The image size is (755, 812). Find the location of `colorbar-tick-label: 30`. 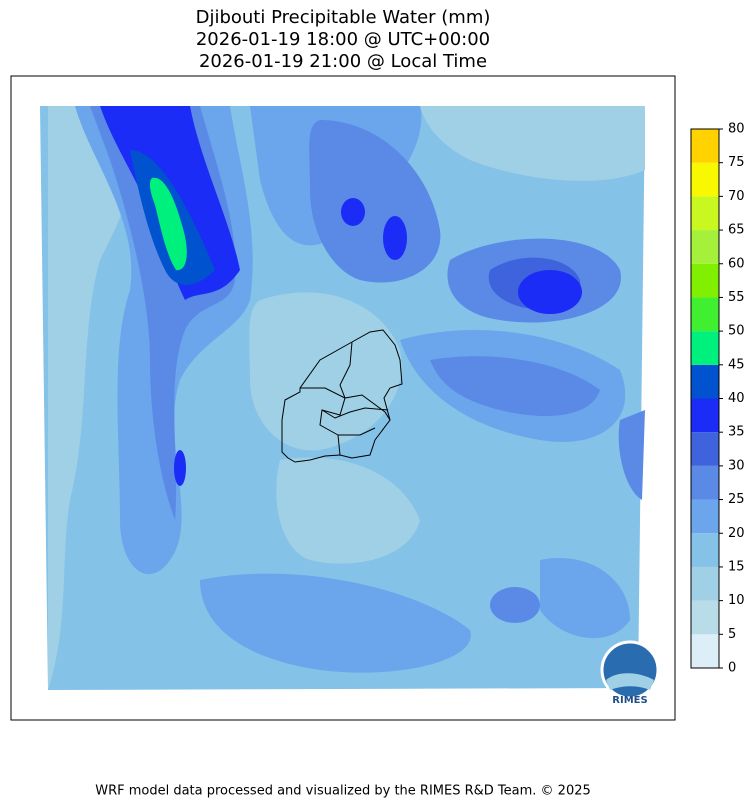

colorbar-tick-label: 30 is located at coordinates (736, 465).